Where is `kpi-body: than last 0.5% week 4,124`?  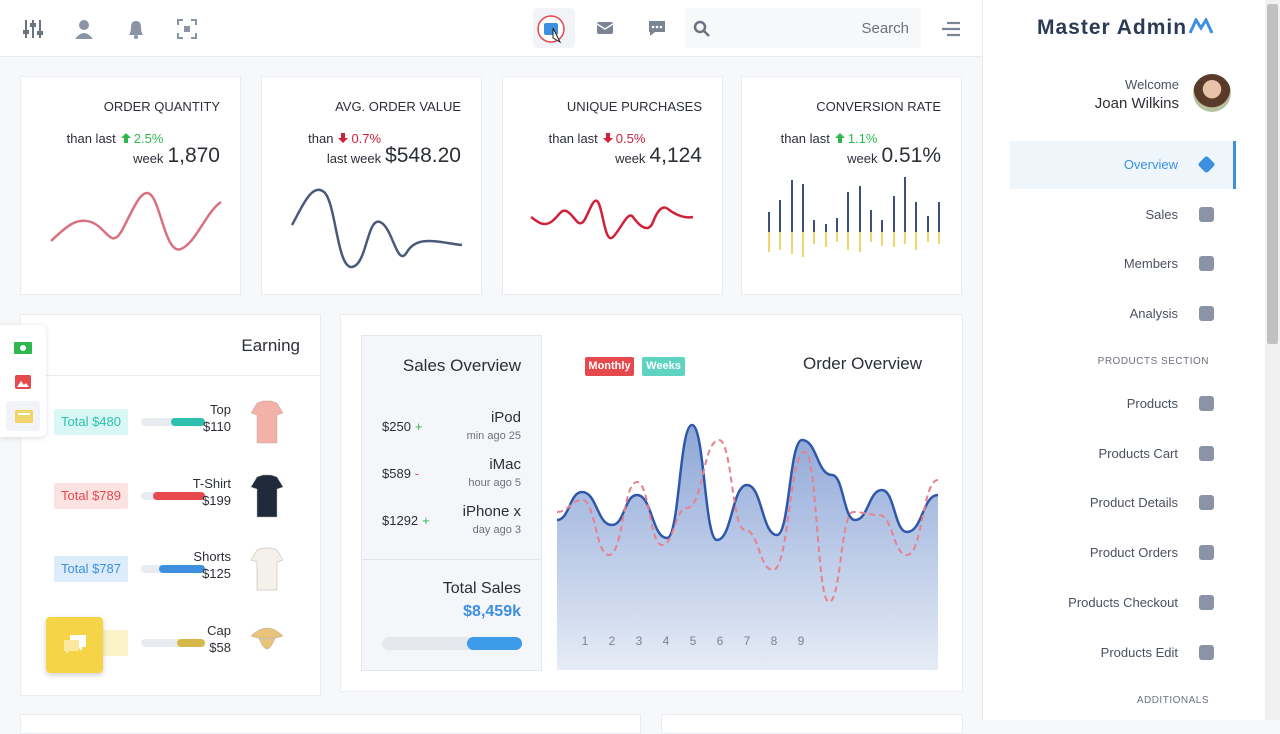
kpi-body: than last 0.5% week 4,124 is located at coordinates (625, 149).